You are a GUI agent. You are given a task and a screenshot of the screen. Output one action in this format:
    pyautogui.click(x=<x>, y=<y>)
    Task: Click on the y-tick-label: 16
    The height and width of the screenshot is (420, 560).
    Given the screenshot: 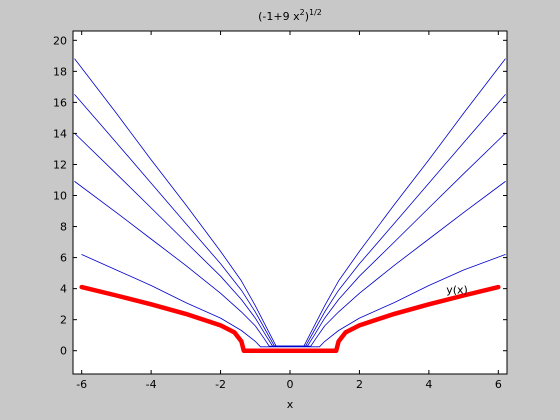 What is the action you would take?
    pyautogui.click(x=60, y=102)
    